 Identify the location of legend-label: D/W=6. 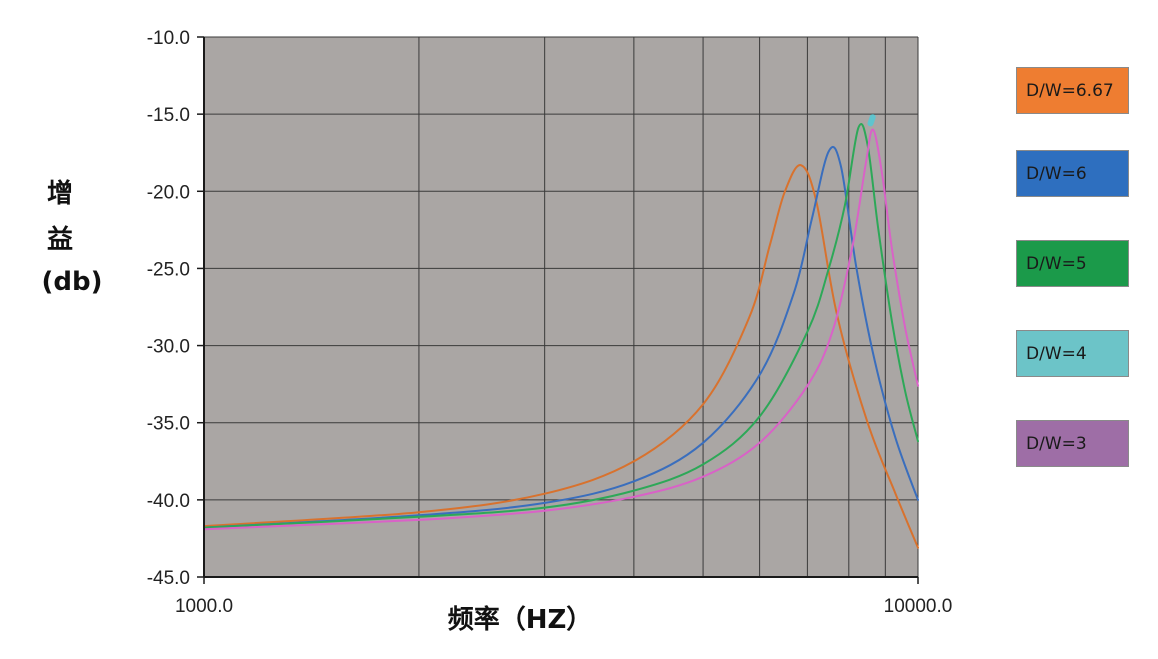
(1056, 173).